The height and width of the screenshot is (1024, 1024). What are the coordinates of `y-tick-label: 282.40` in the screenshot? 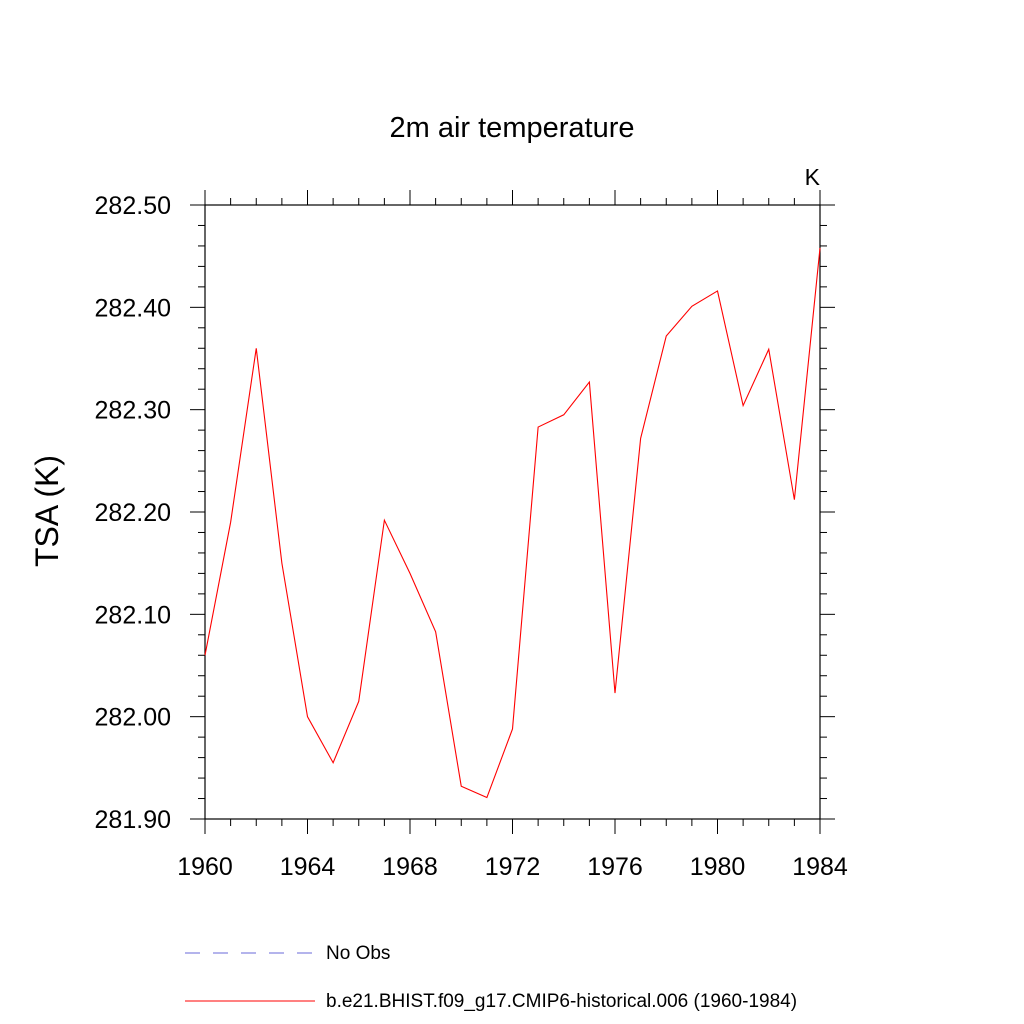 It's located at (133, 308).